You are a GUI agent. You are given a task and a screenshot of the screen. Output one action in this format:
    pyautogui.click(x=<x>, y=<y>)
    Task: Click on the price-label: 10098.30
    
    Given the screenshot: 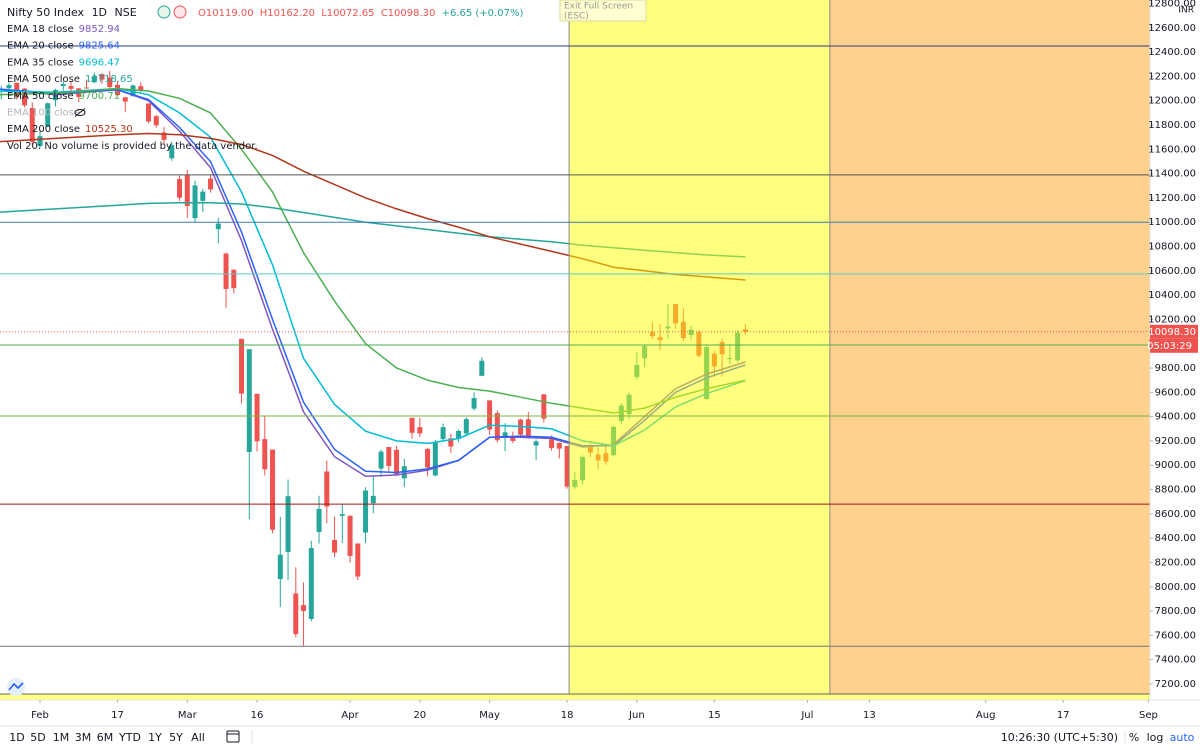 What is the action you would take?
    pyautogui.click(x=1172, y=332)
    